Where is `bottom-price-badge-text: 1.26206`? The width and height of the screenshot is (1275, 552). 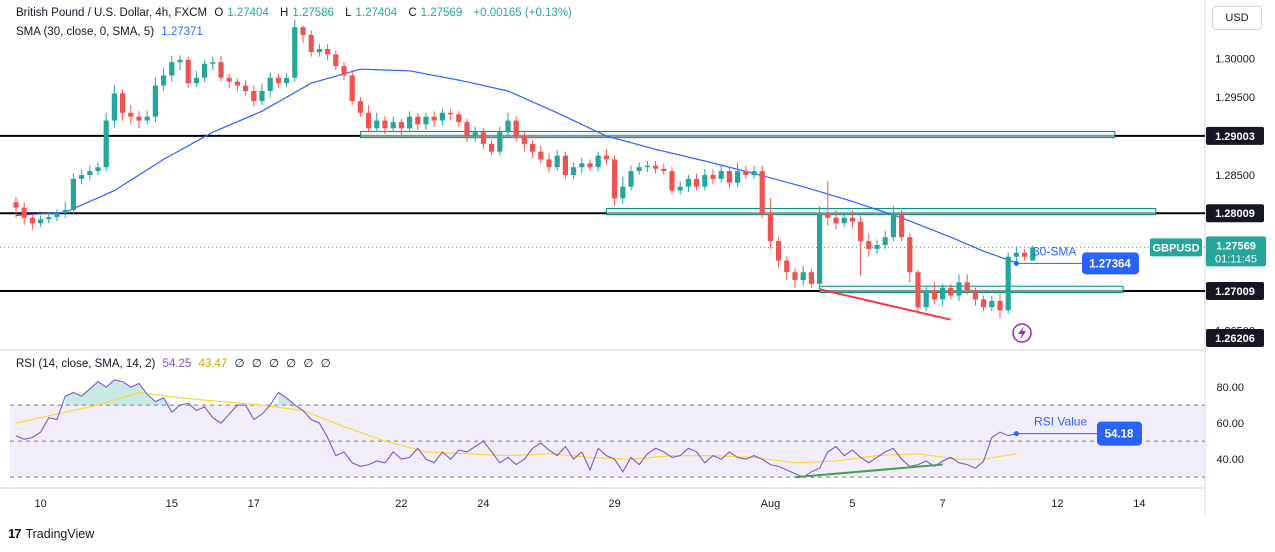
bottom-price-badge-text: 1.26206 is located at coordinates (1235, 339).